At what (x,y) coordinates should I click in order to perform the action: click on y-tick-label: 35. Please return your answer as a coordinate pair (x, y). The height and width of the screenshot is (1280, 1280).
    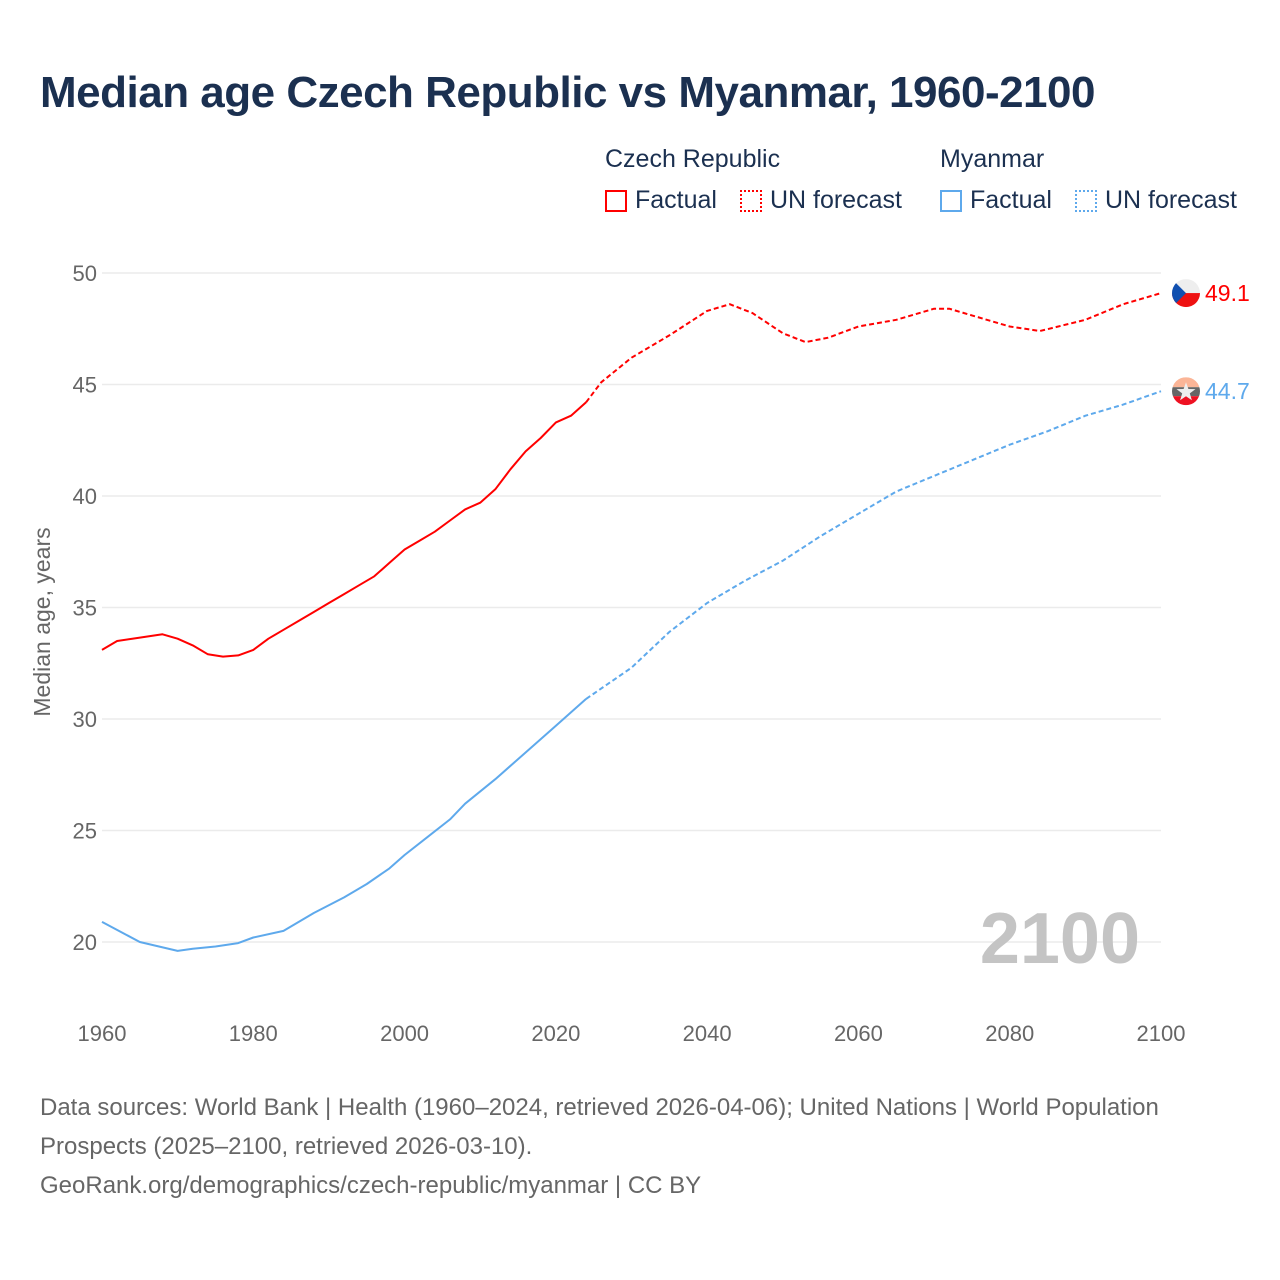
    Looking at the image, I should click on (85, 608).